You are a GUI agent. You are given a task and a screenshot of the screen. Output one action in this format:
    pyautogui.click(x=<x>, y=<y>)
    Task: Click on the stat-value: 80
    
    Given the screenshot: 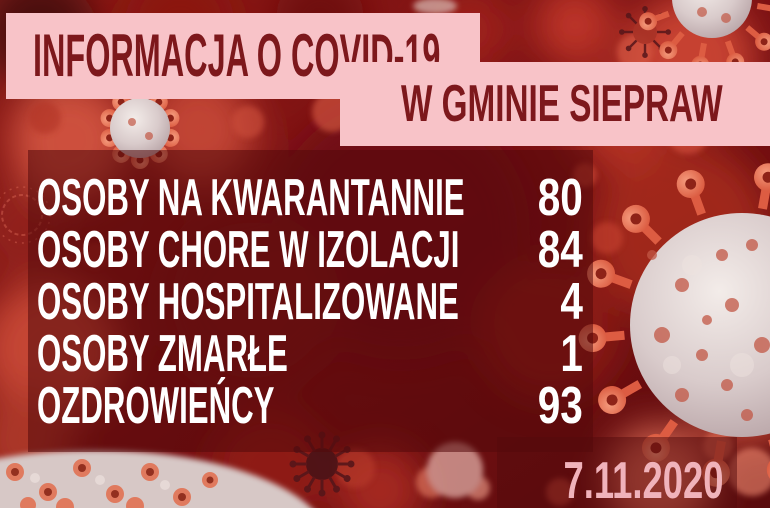 What is the action you would take?
    pyautogui.click(x=560, y=198)
    